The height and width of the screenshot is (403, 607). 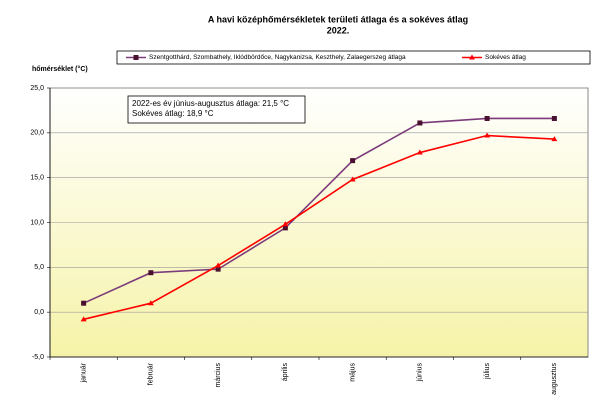 What do you see at coordinates (37, 133) in the screenshot?
I see `y-tick-label: 20,0` at bounding box center [37, 133].